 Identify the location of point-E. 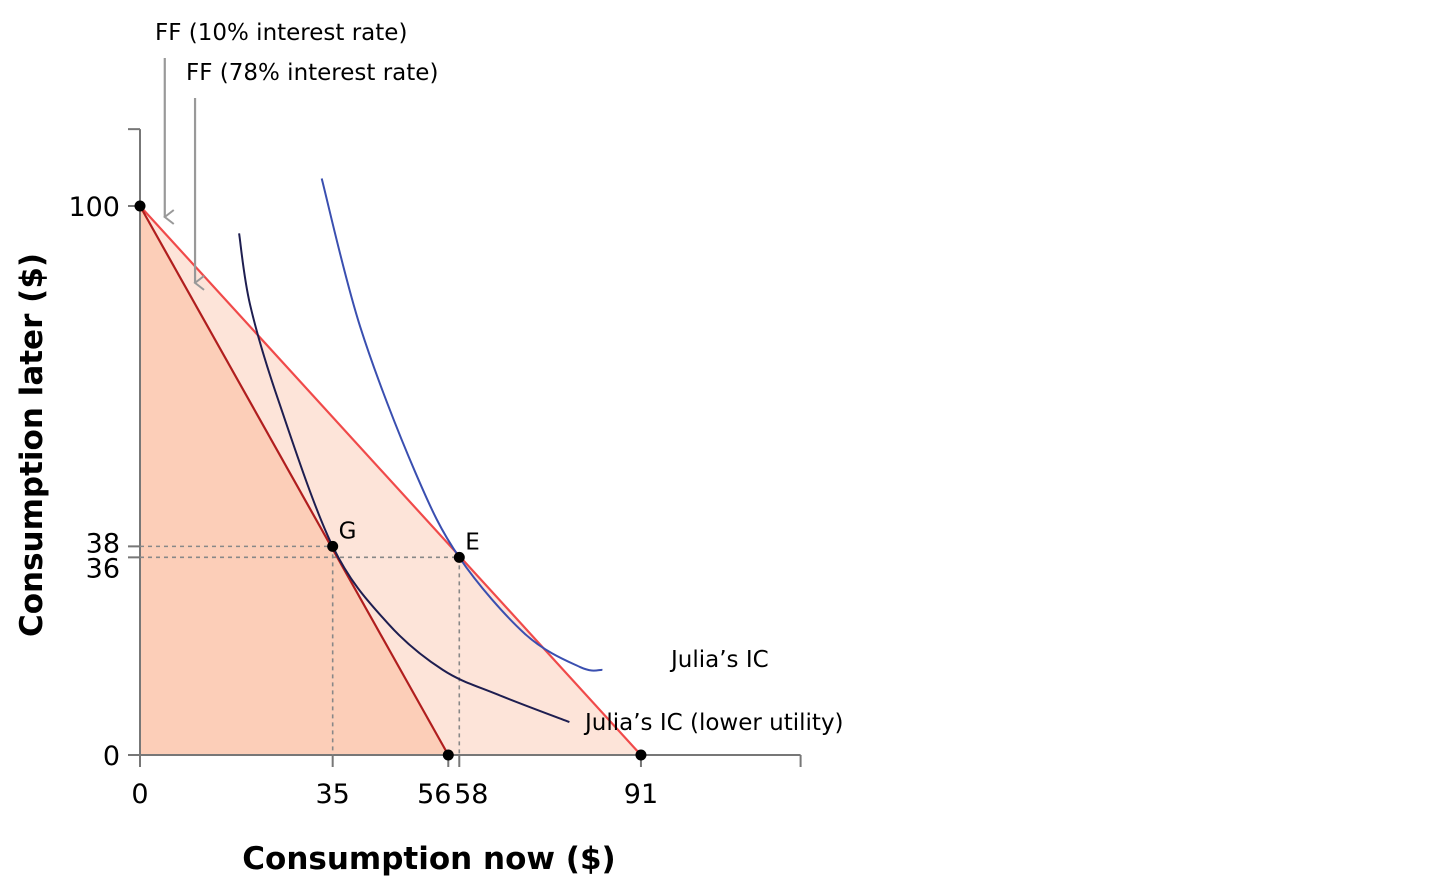
(459, 557).